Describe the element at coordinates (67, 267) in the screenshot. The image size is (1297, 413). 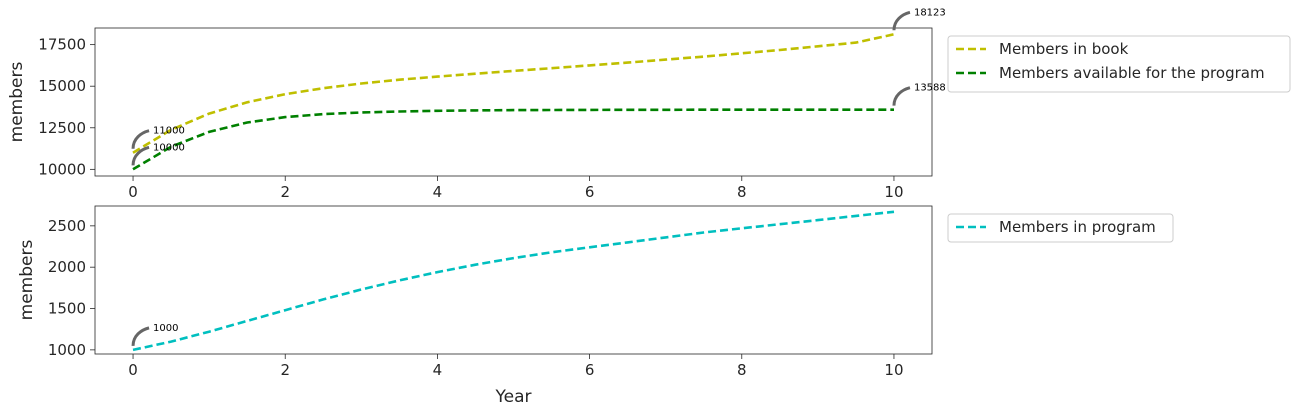
I see `y-tick-label: 2000` at that location.